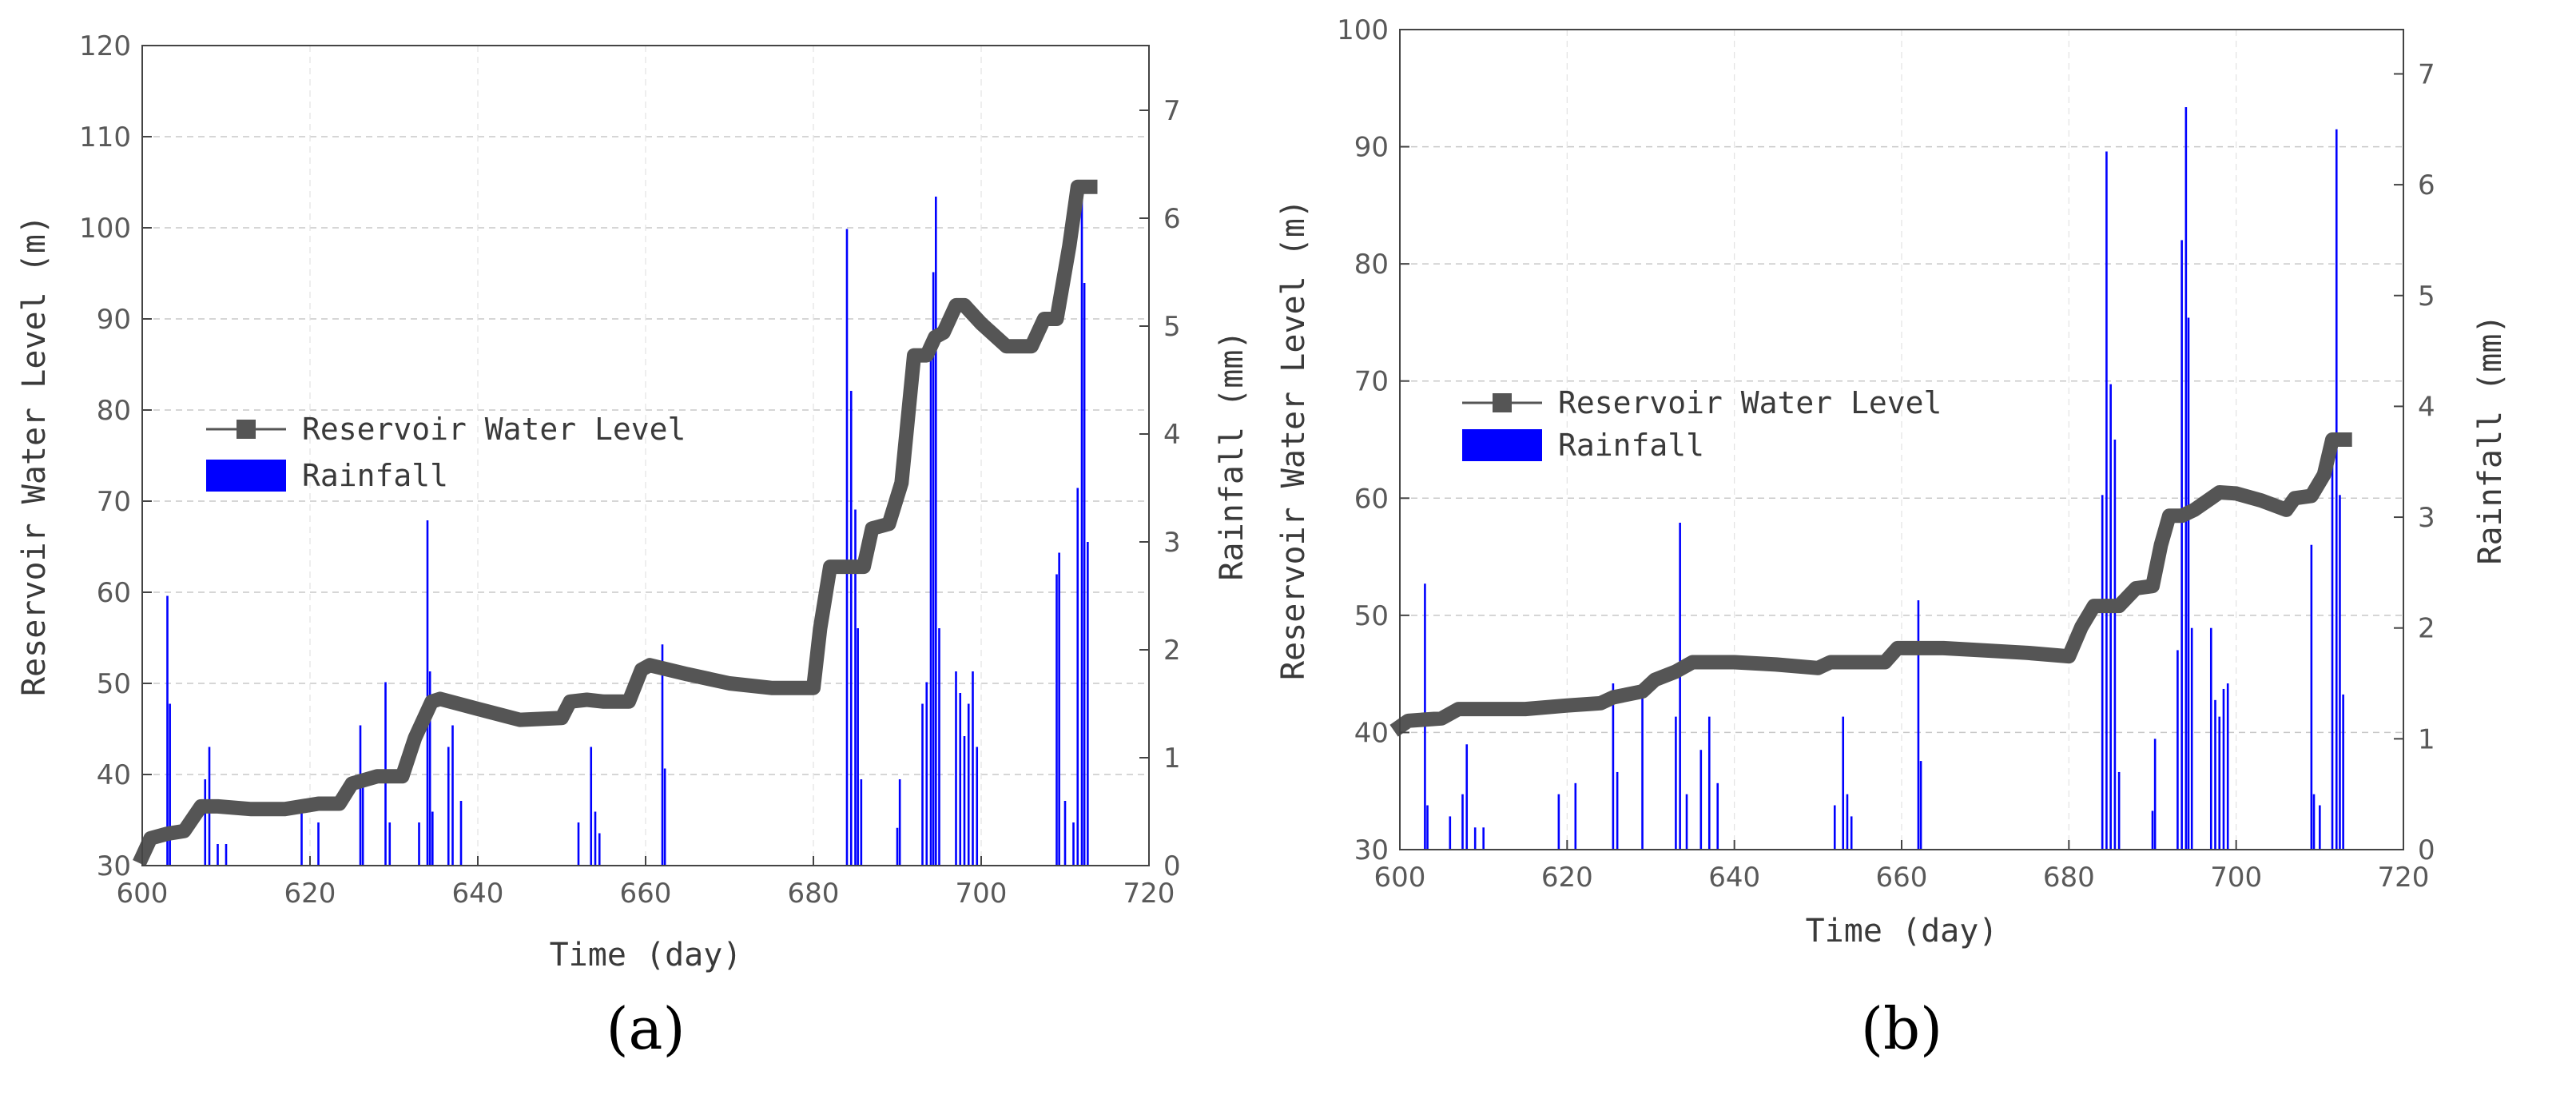 This screenshot has width=2576, height=1095. What do you see at coordinates (114, 866) in the screenshot?
I see `yl-tick-label-a-0: 30` at bounding box center [114, 866].